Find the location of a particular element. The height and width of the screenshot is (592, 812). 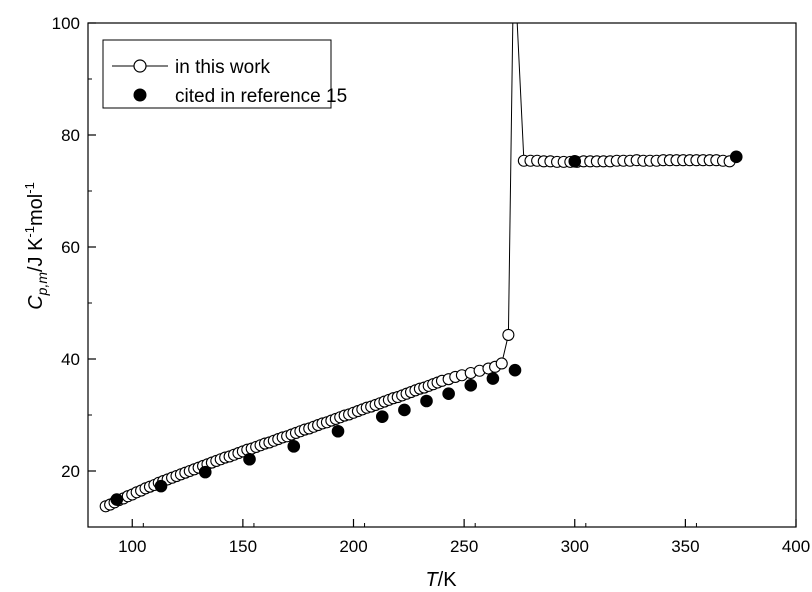

y-tick-label: 80 is located at coordinates (70, 135).